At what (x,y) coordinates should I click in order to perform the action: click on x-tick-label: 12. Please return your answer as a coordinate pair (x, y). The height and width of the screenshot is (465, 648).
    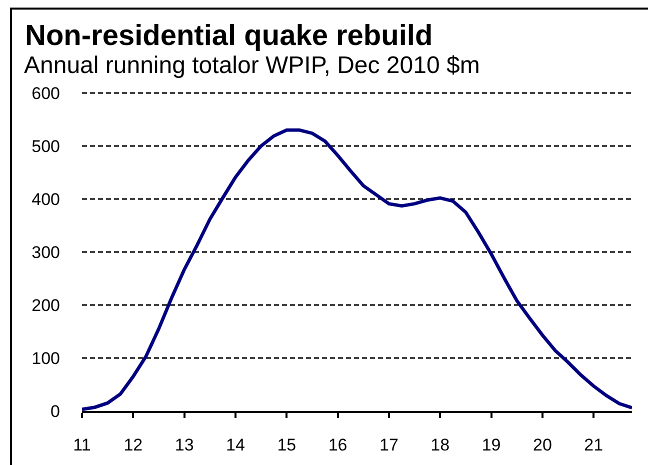
    Looking at the image, I should click on (133, 444).